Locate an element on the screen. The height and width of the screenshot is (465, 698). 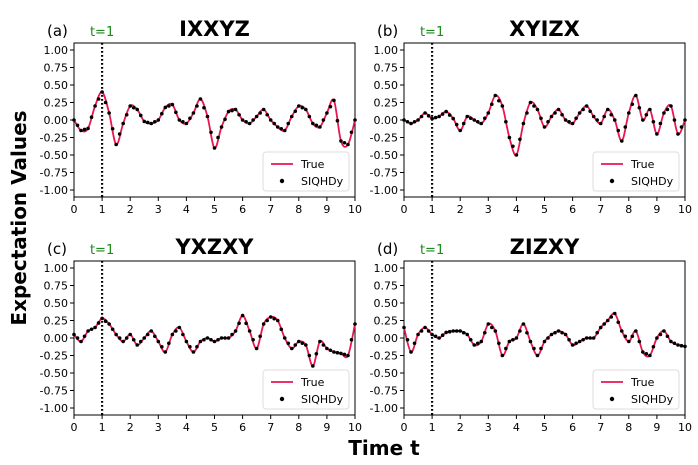
x-tick-label: 8 is located at coordinates (298, 209).